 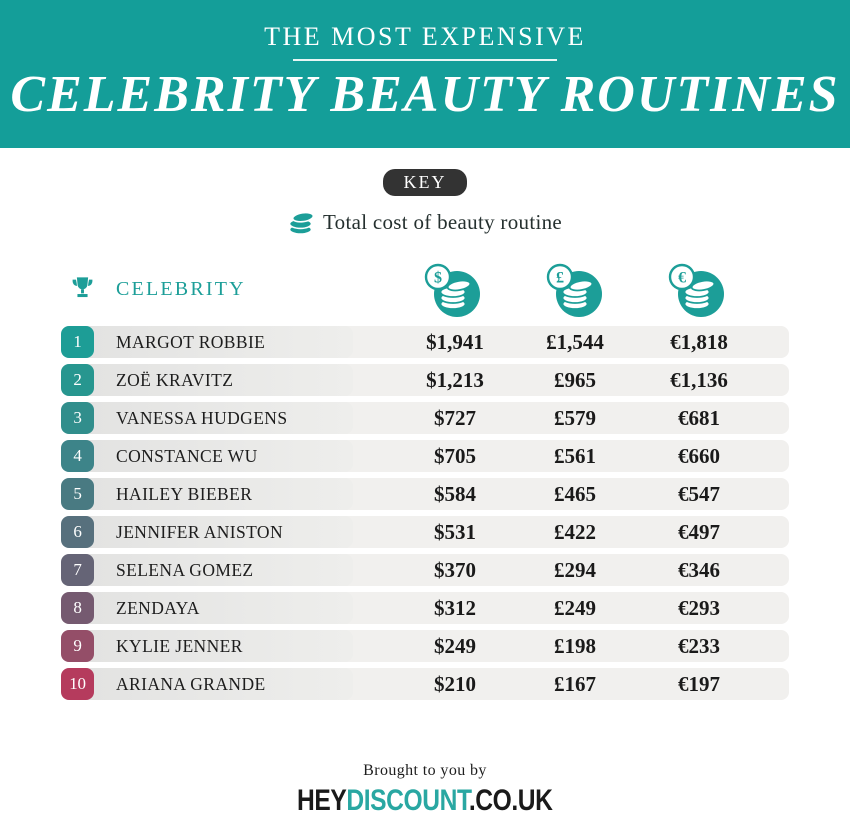 What do you see at coordinates (77, 342) in the screenshot?
I see `rank-badge: 1` at bounding box center [77, 342].